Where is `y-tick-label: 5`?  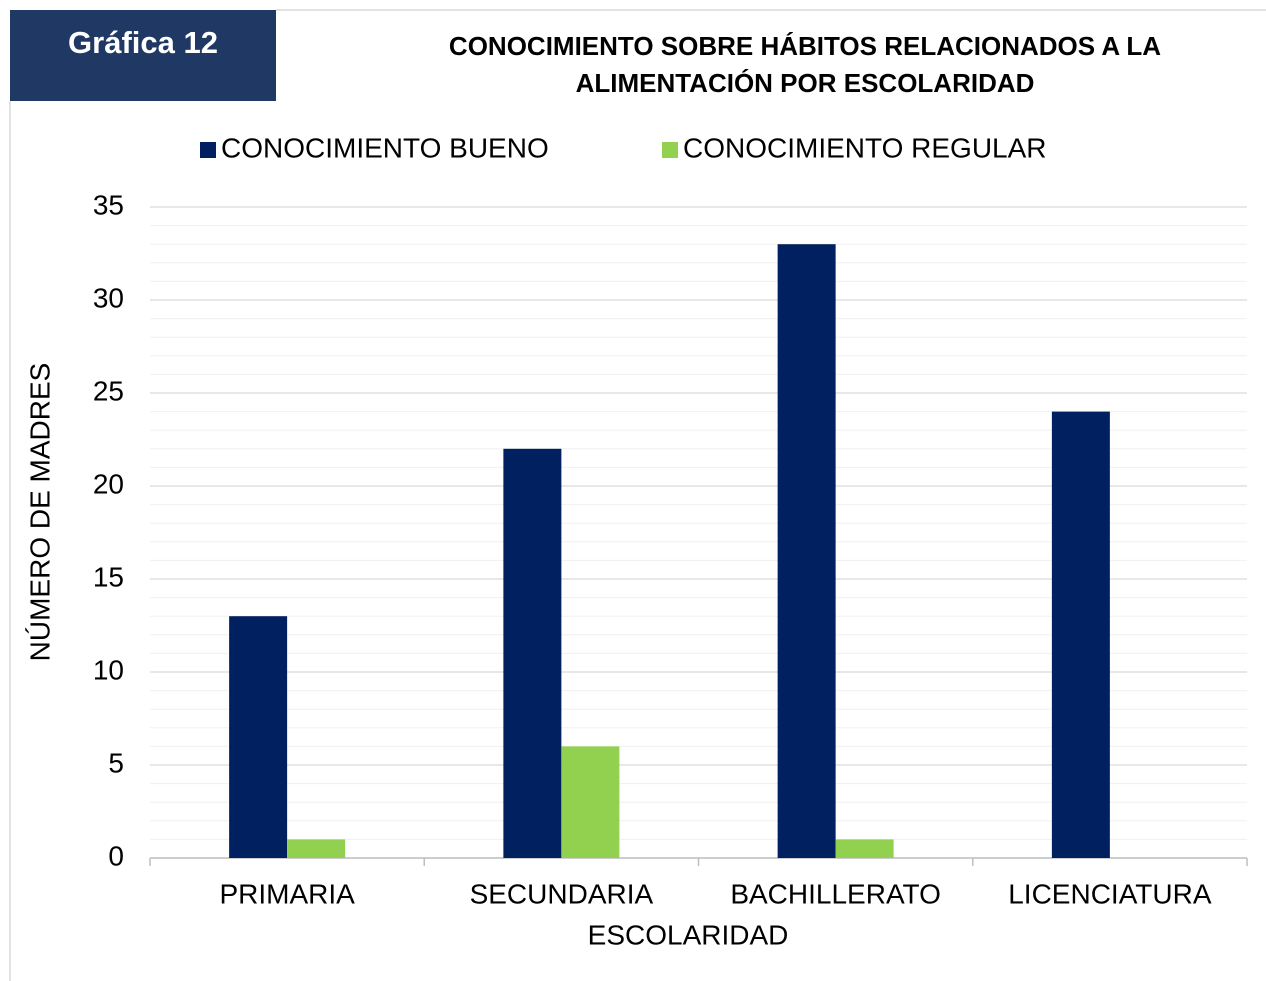
y-tick-label: 5 is located at coordinates (116, 762).